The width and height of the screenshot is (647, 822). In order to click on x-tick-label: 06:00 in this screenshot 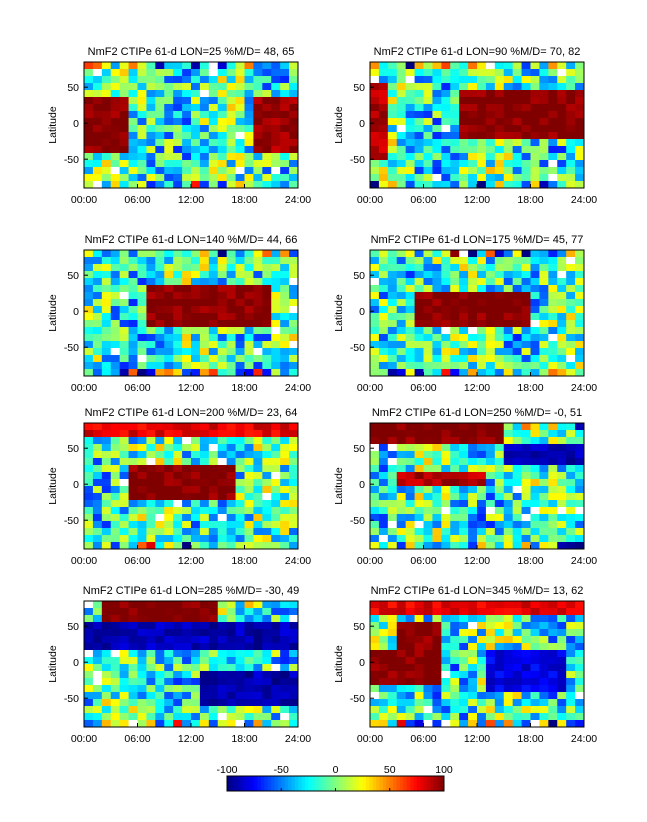, I will do `click(137, 739)`.